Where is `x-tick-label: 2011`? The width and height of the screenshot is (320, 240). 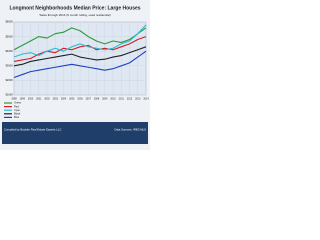
x-tick-label: 2011 is located at coordinates (122, 99).